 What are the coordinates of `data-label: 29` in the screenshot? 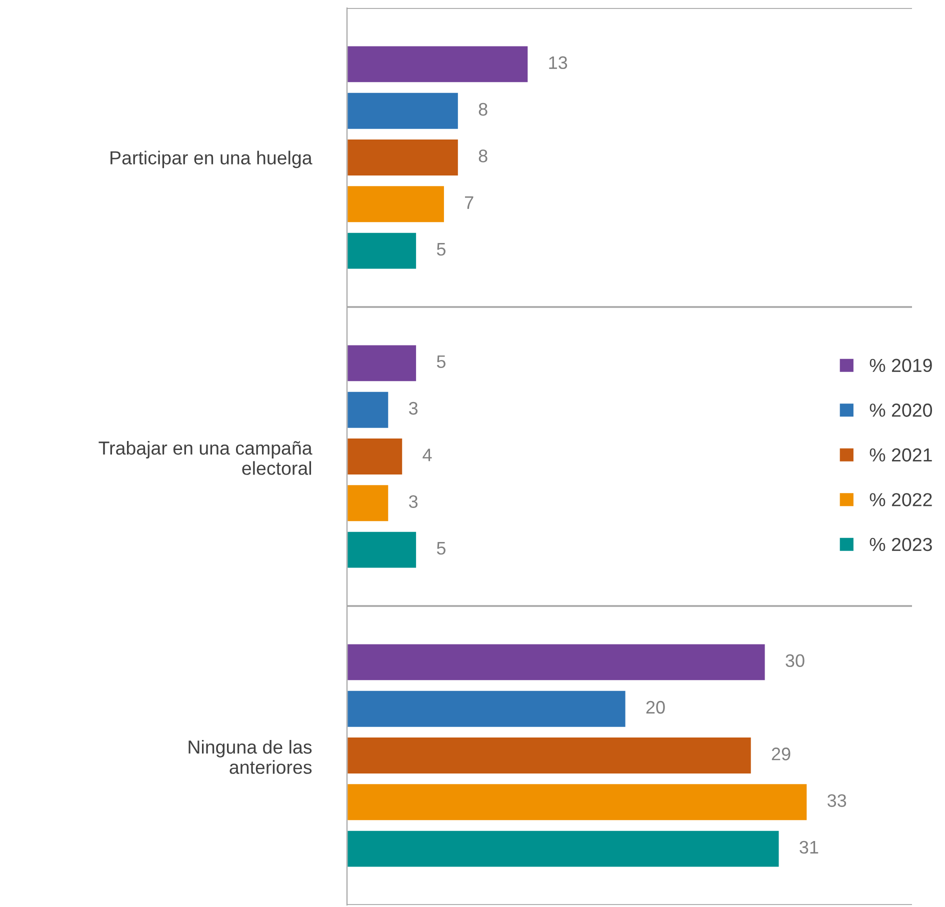 It's located at (781, 754).